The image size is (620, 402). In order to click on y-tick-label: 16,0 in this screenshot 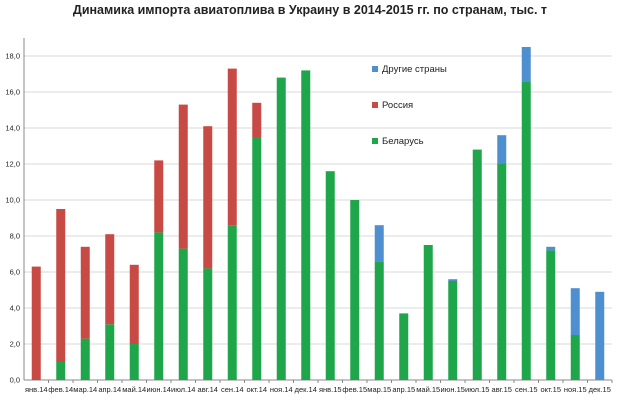, I will do `click(12, 92)`.